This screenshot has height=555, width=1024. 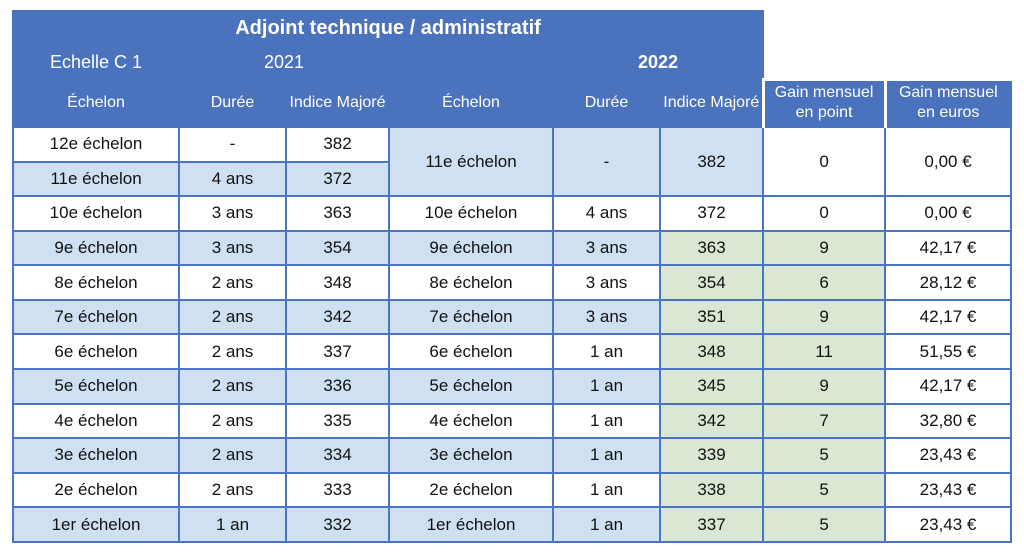 What do you see at coordinates (711, 524) in the screenshot?
I see `cell-indice-2022: 337` at bounding box center [711, 524].